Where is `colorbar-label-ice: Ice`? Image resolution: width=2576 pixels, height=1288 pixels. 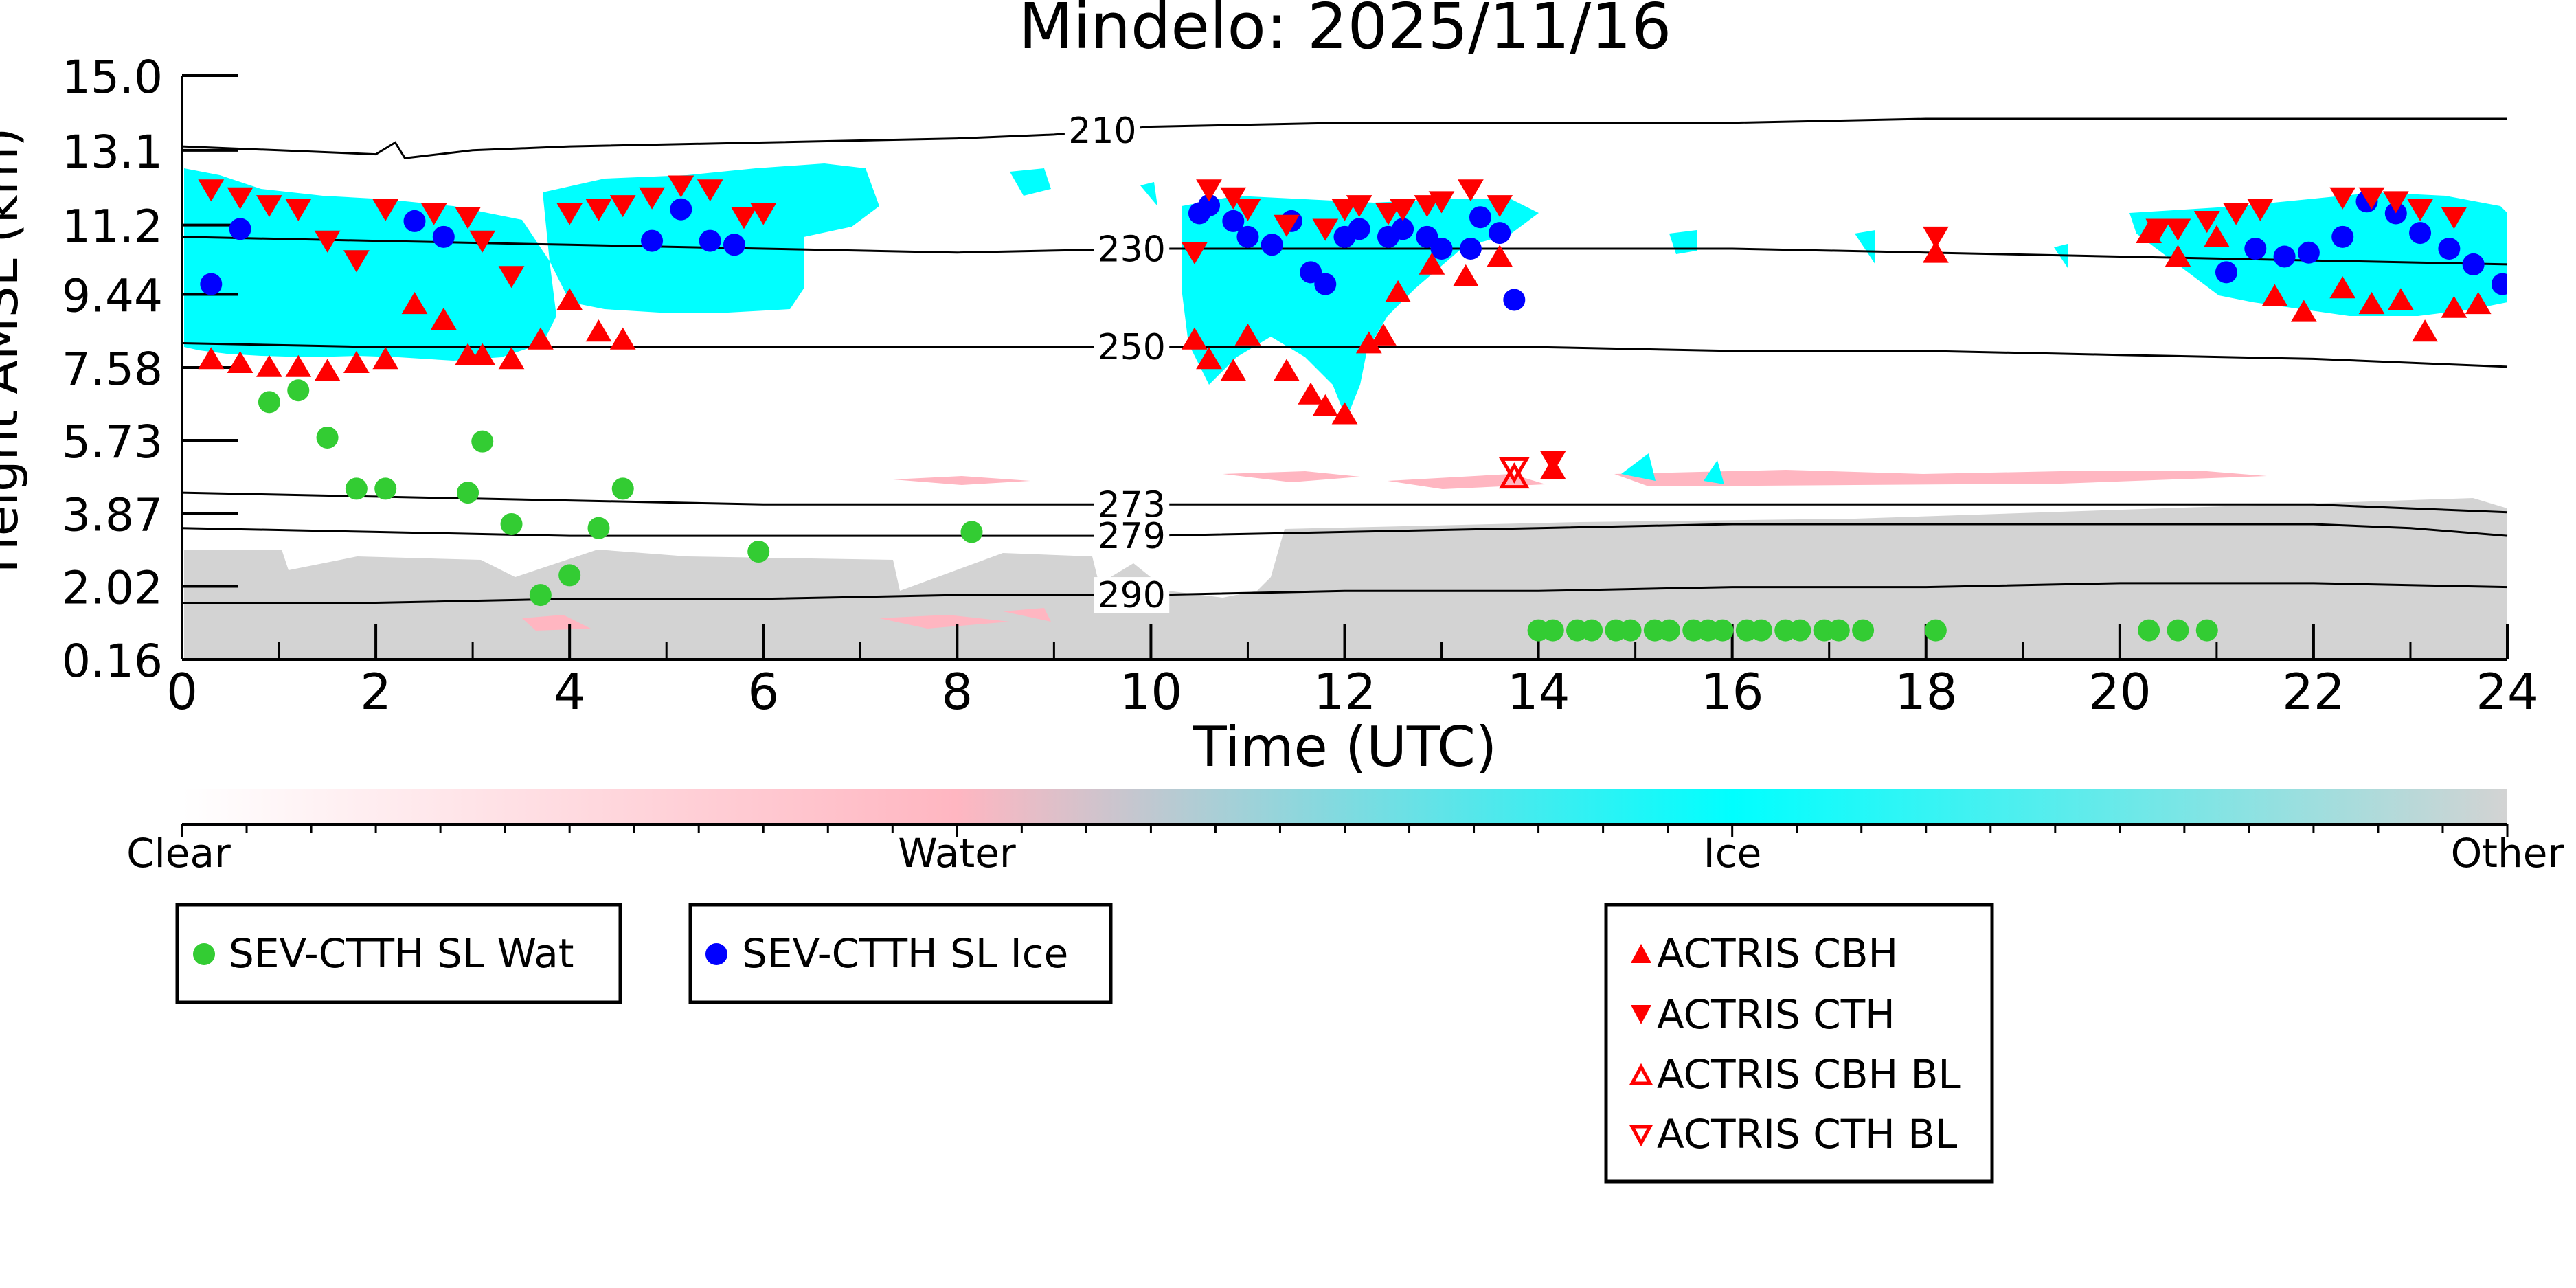
colorbar-label-ice: Ice is located at coordinates (1733, 853).